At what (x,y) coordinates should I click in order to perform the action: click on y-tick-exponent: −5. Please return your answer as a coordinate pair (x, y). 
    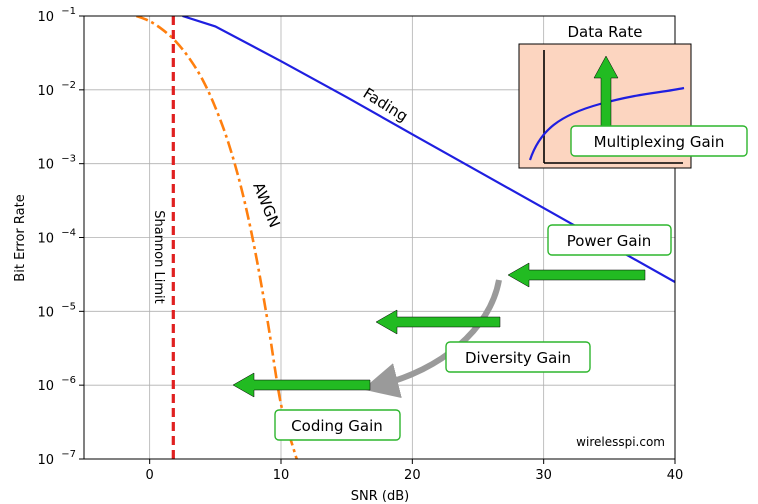
    Looking at the image, I should click on (68, 306).